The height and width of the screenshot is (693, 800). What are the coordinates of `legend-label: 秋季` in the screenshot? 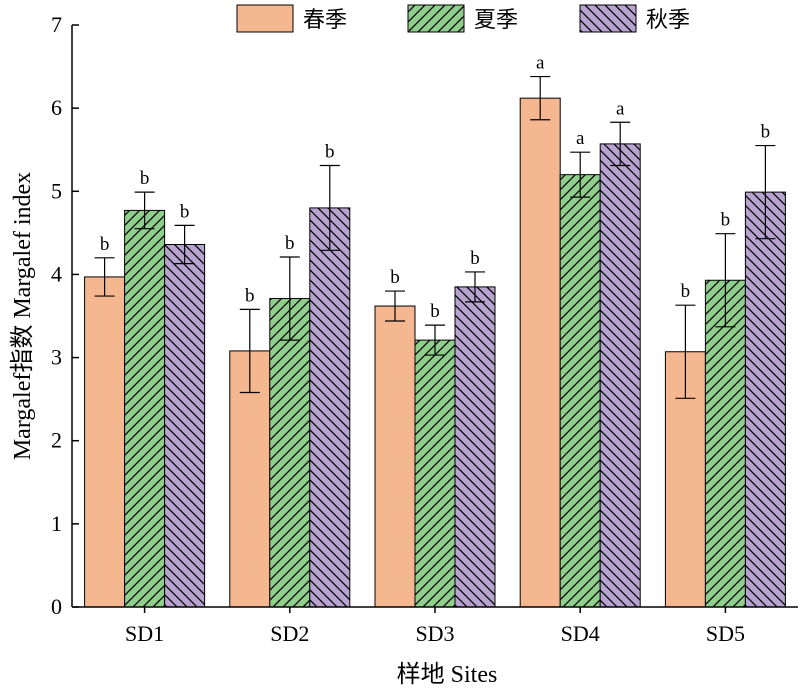 It's located at (668, 19).